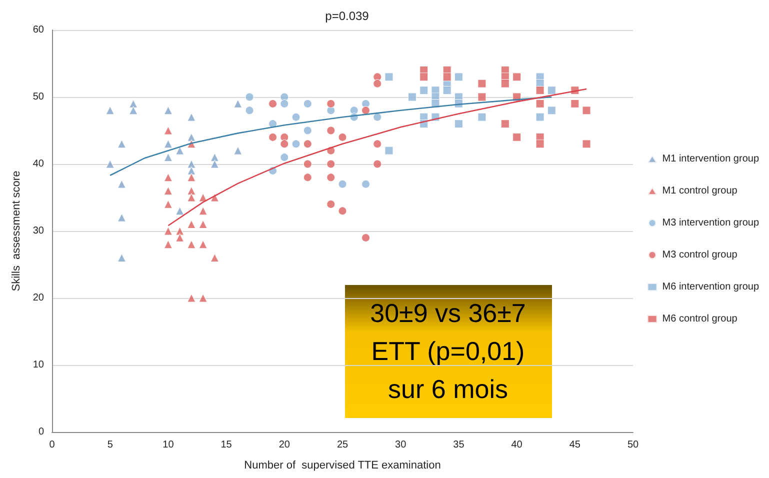 The width and height of the screenshot is (769, 478). I want to click on annotation: 30±9 vs 36±7 ETT (p=0,01) sur 6 mois, so click(448, 351).